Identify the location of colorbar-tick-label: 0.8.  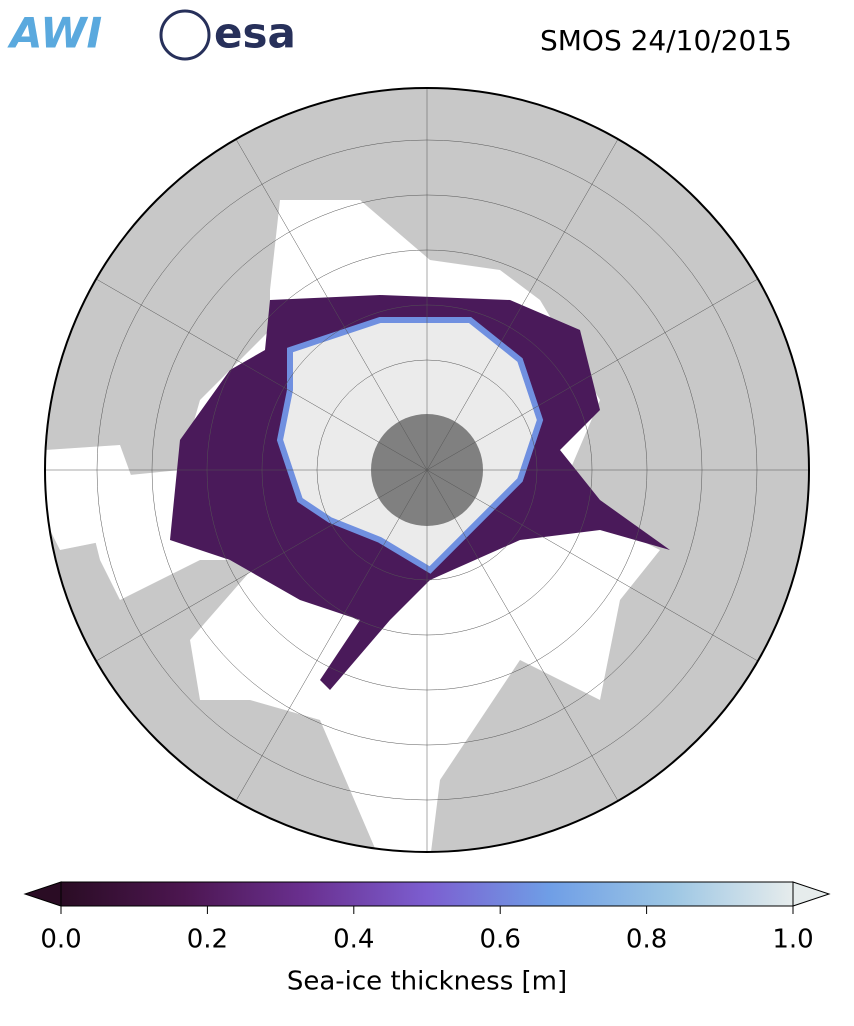
(646, 940).